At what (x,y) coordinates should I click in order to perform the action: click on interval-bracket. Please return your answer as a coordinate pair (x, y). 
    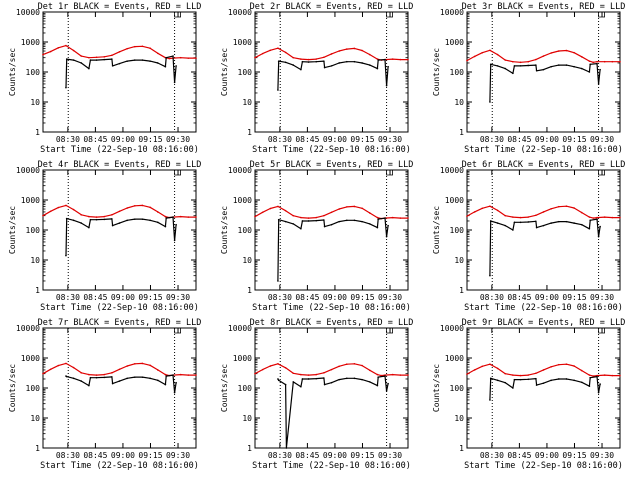
    Looking at the image, I should click on (601, 173).